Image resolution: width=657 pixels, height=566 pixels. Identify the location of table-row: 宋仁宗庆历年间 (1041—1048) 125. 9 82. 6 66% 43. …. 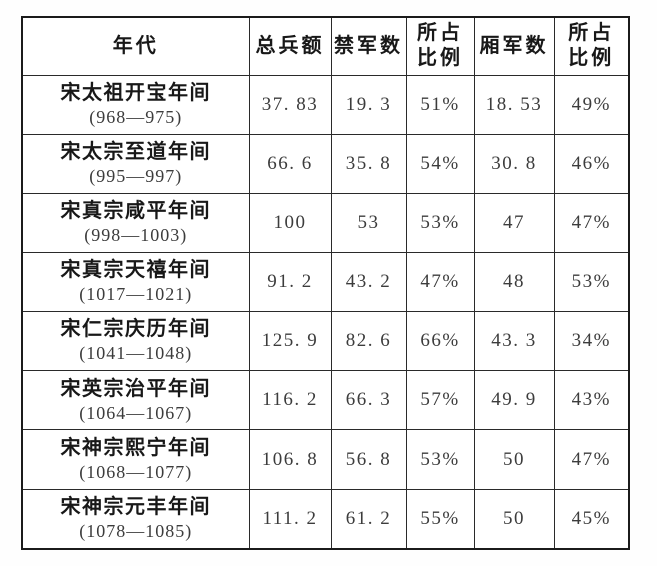
(325, 341).